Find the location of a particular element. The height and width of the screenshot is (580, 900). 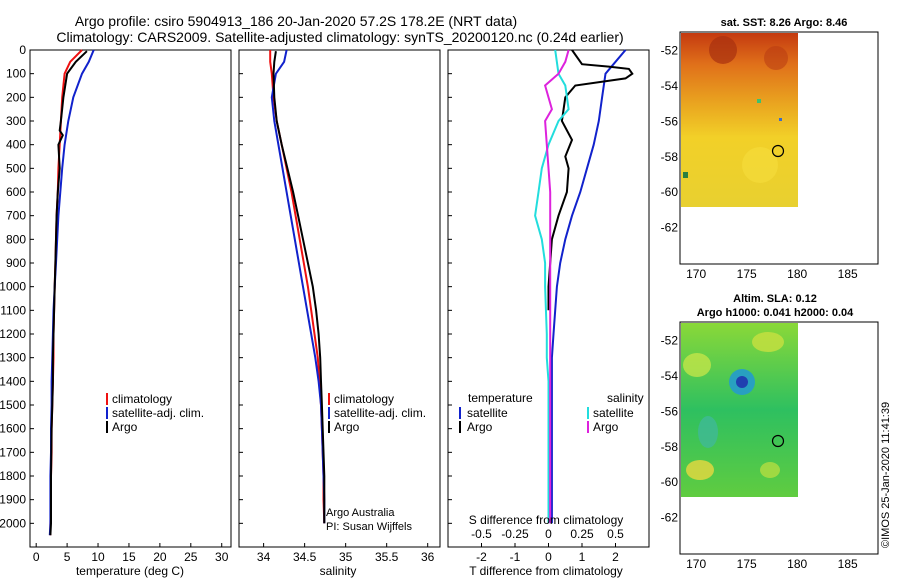

sla-map is located at coordinates (779, 438).